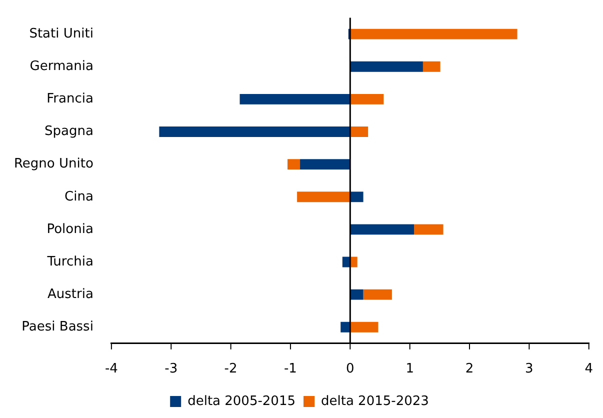 The image size is (603, 418). I want to click on x-tick-label: -4, so click(111, 369).